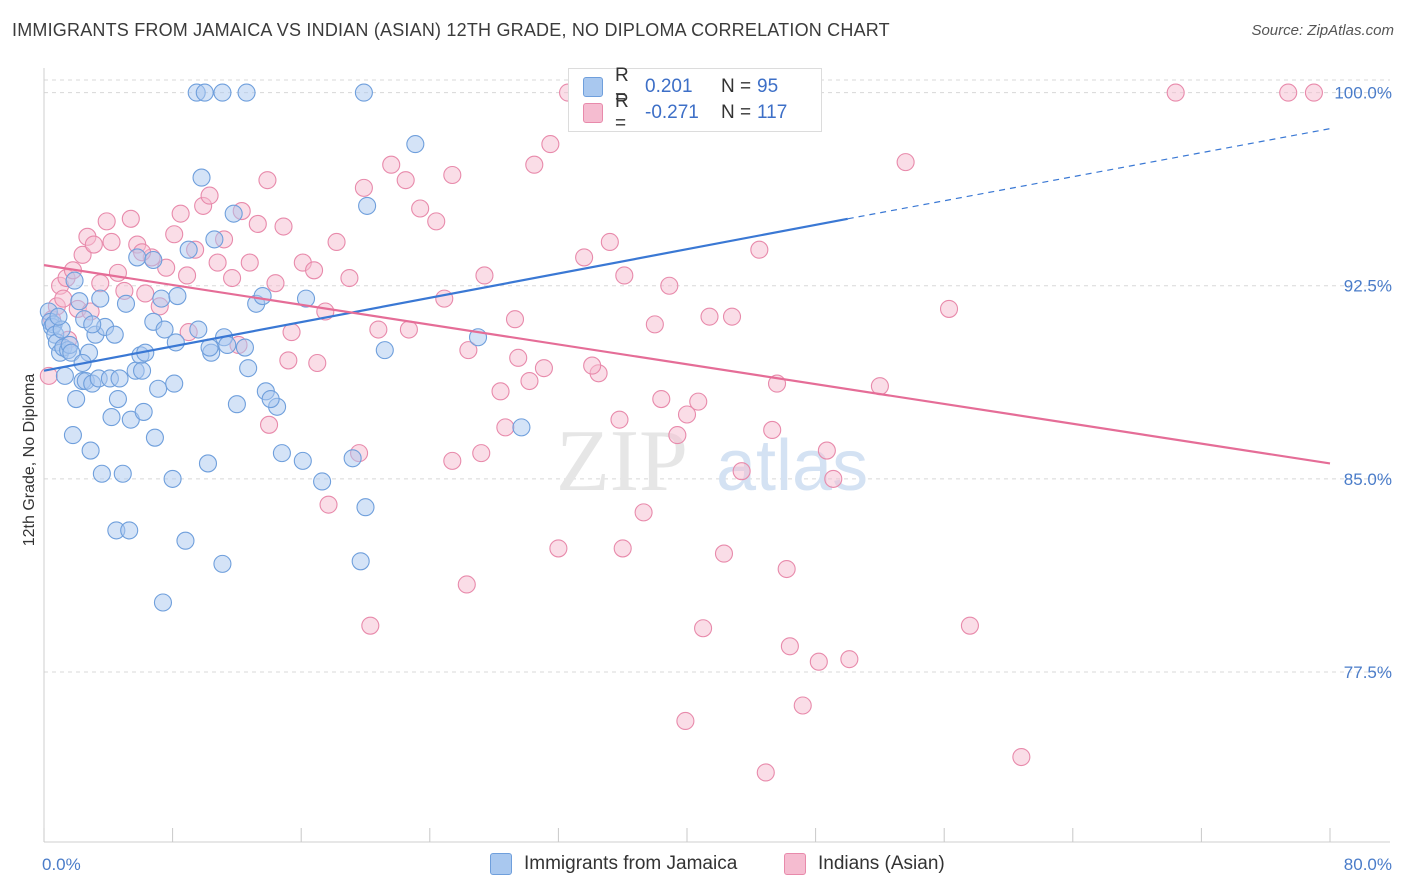 This screenshot has width=1406, height=892. What do you see at coordinates (29, 460) in the screenshot?
I see `y-axis-label: 12th Grade, No Diploma` at bounding box center [29, 460].